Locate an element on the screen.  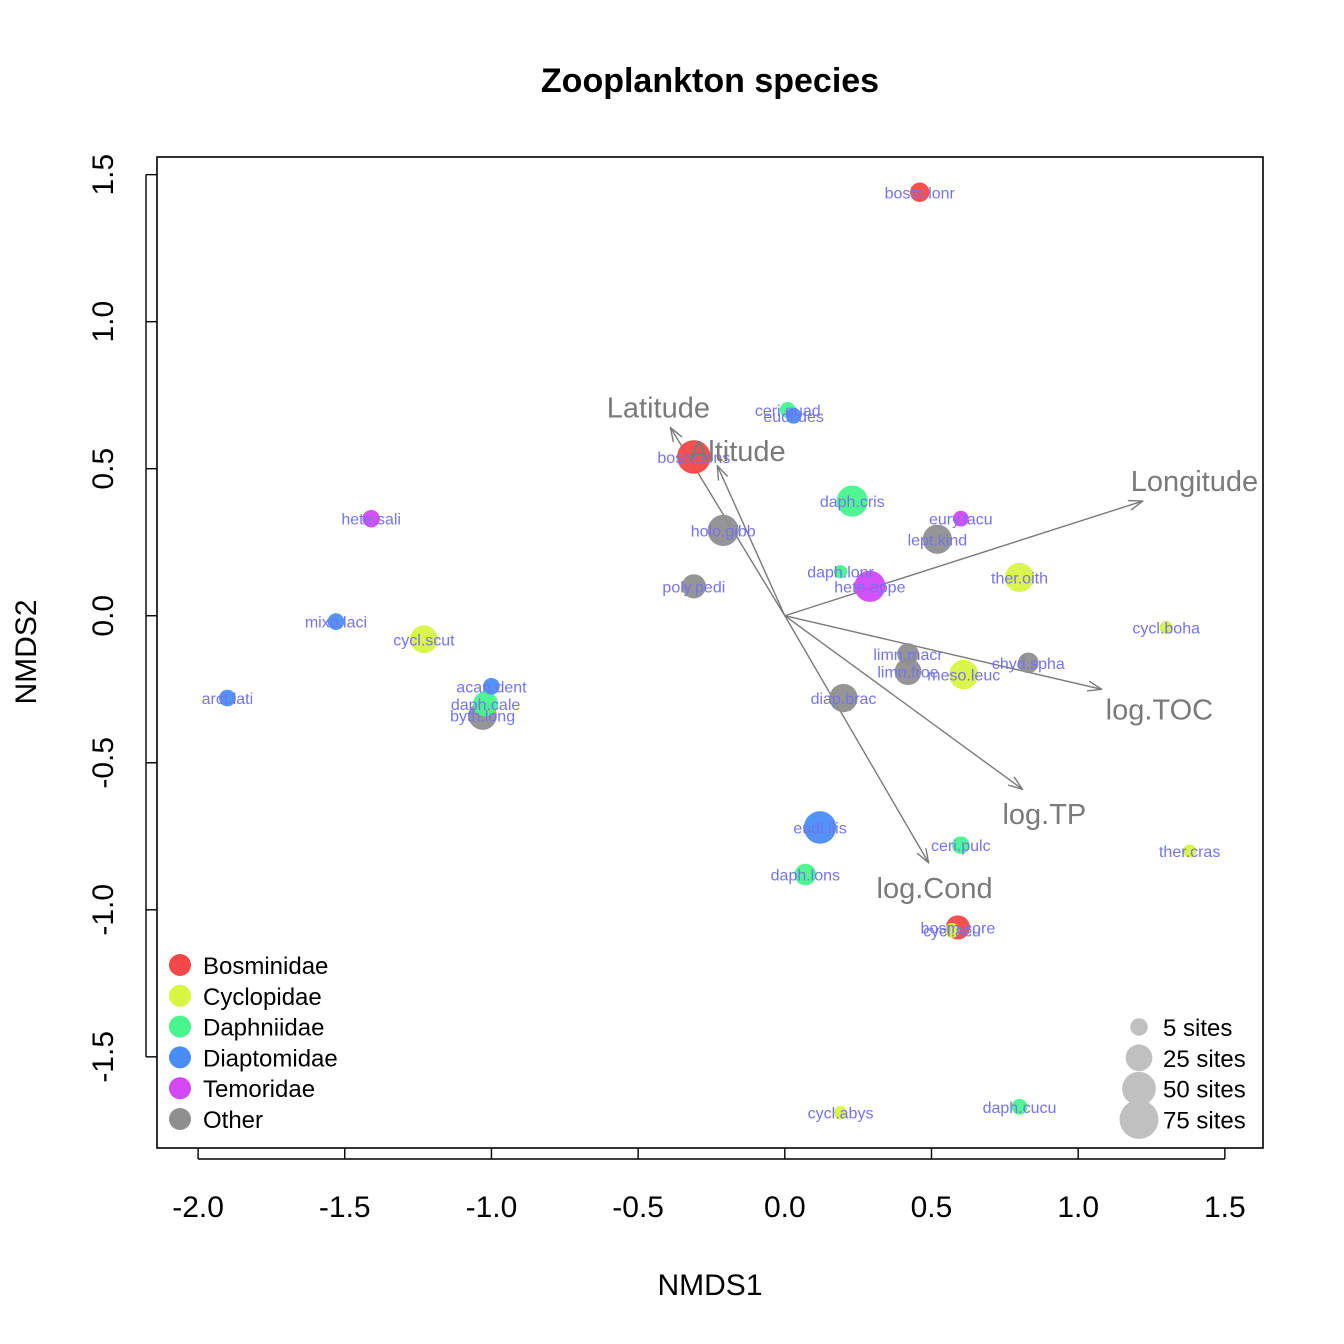
vector-label: Altitude is located at coordinates (737, 452).